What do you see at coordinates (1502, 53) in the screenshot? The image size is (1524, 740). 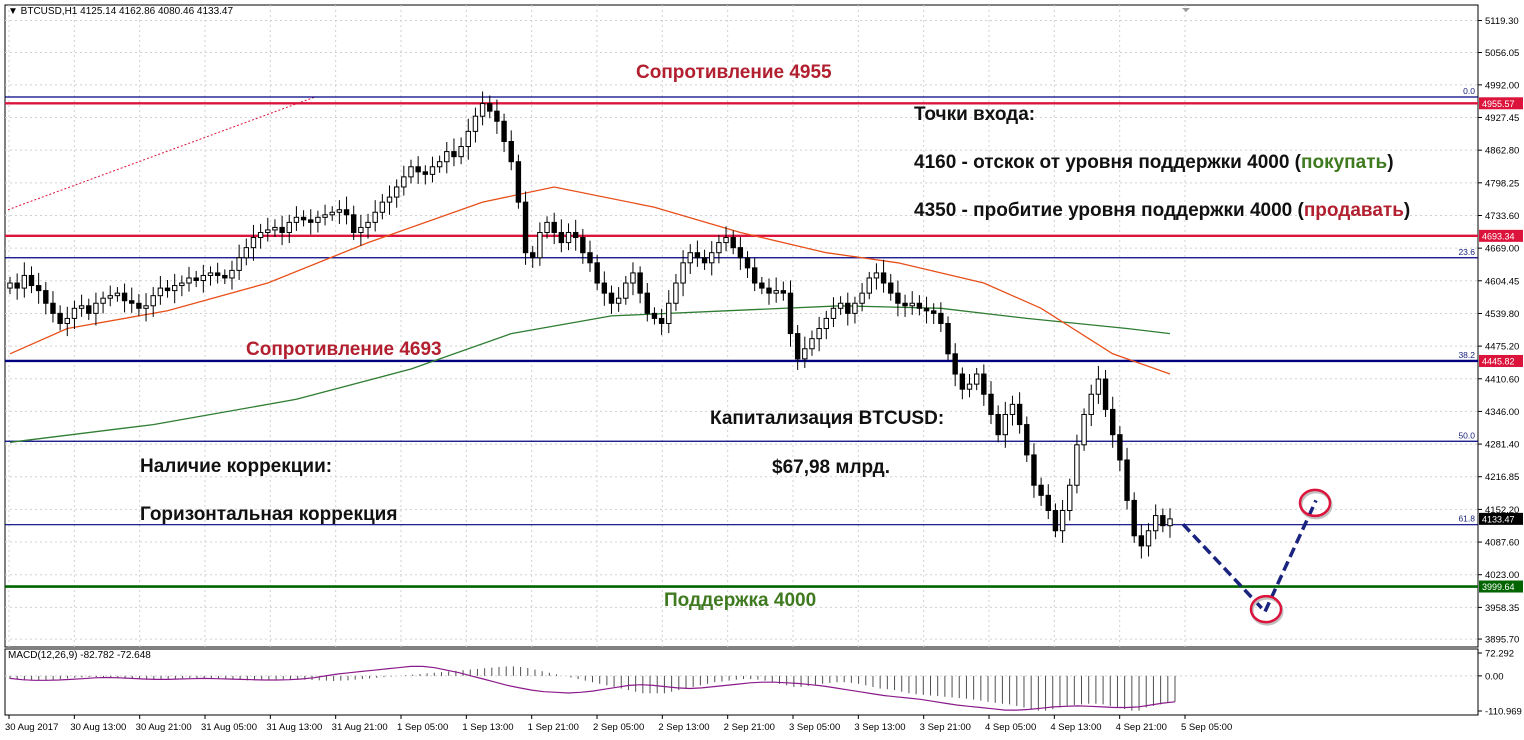 I see `y-tick-label: 5056.05` at bounding box center [1502, 53].